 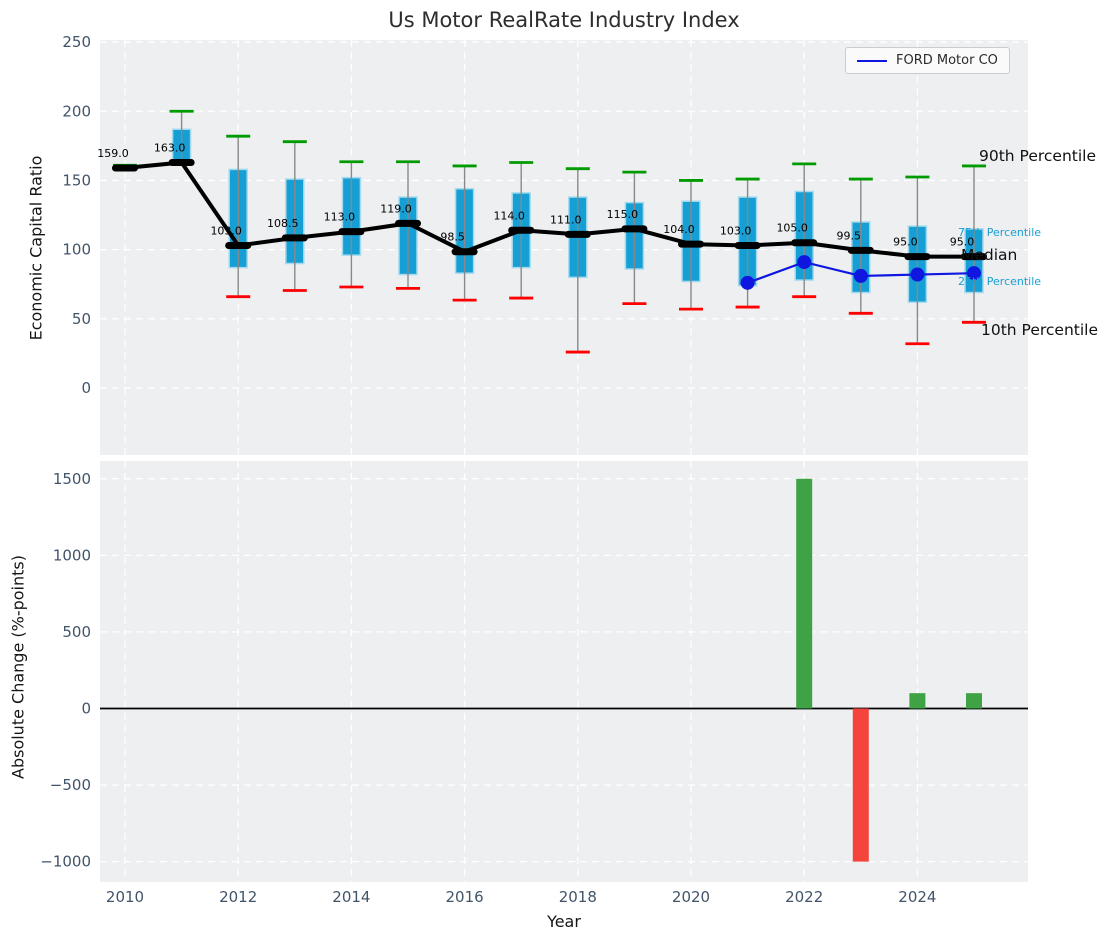 I want to click on top-y-axis-label: Economic Capital Ratio, so click(x=36, y=248).